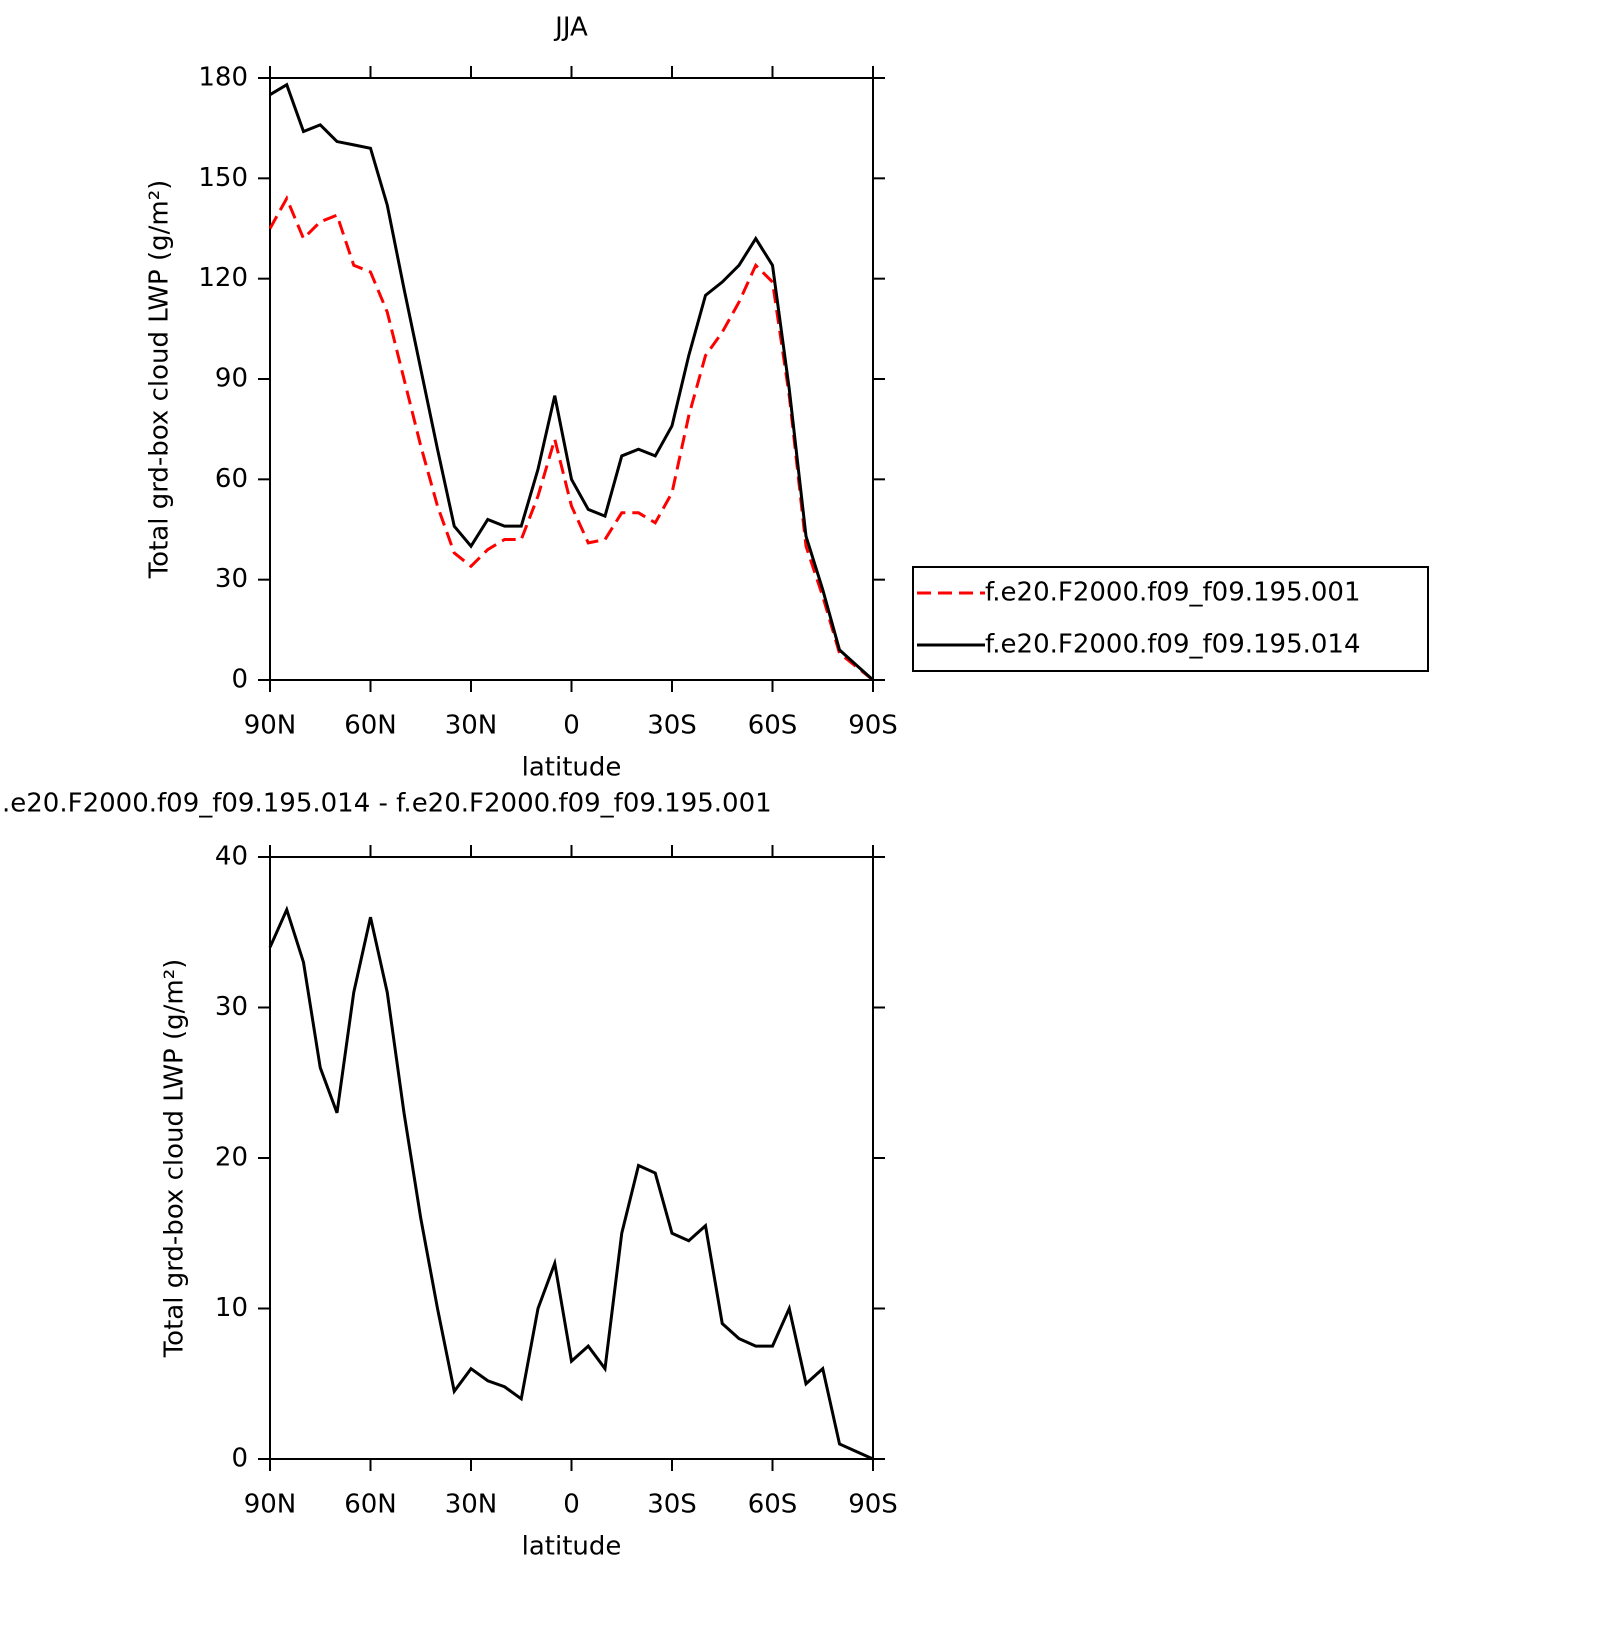 The width and height of the screenshot is (1597, 1635). What do you see at coordinates (1173, 645) in the screenshot?
I see `legend-label: f.e20.F2000.f09_f09.195.014` at bounding box center [1173, 645].